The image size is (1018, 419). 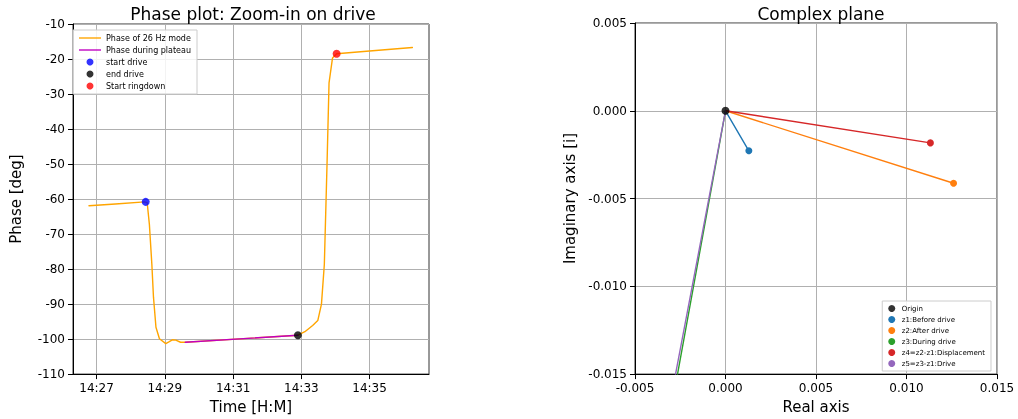 I want to click on chart-title: Phase plot: Zoom-in on drive, so click(x=253, y=13).